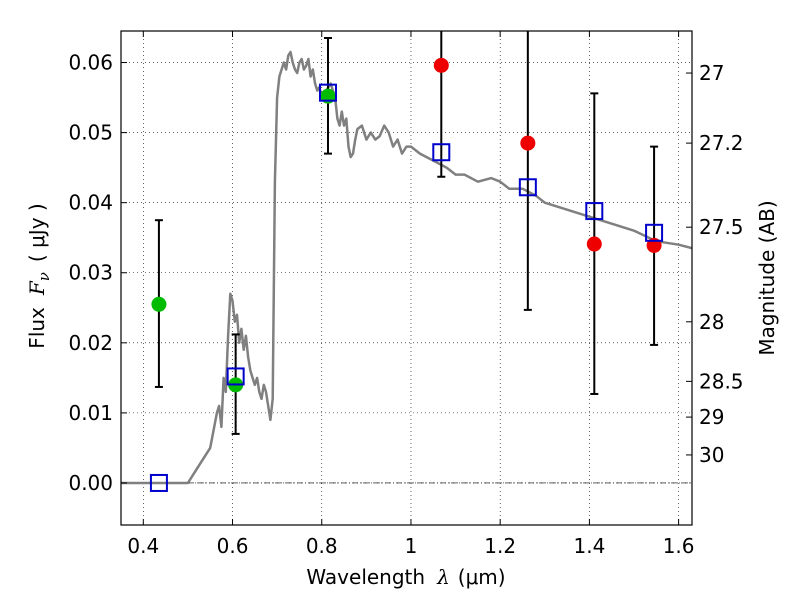 Image resolution: width=800 pixels, height=600 pixels. What do you see at coordinates (90, 343) in the screenshot?
I see `y-tick-label: 0.02` at bounding box center [90, 343].